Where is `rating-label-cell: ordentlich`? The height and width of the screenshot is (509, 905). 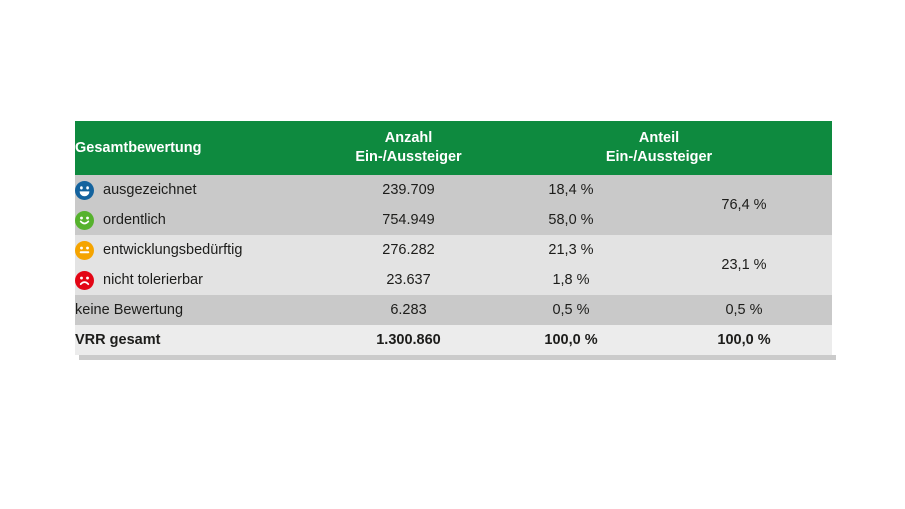 rating-label-cell: ordentlich is located at coordinates (203, 220).